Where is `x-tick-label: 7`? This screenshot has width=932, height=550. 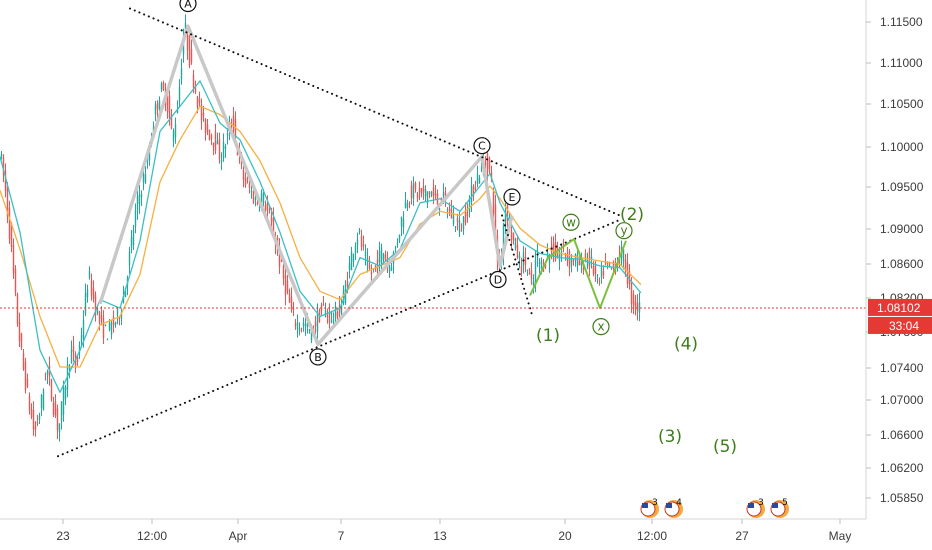 x-tick-label: 7 is located at coordinates (341, 536).